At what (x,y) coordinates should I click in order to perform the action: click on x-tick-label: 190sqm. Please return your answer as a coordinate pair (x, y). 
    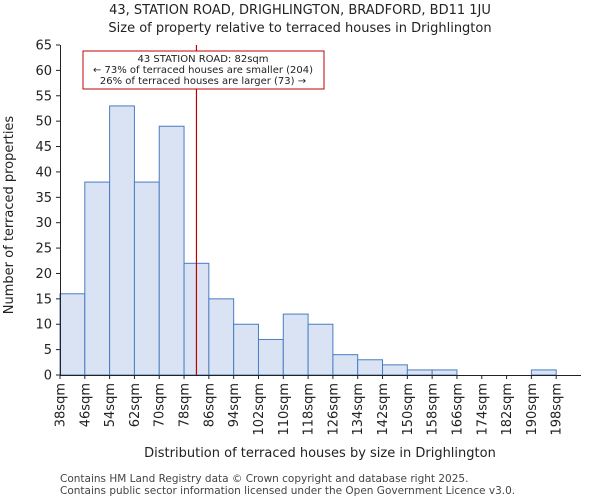
    Looking at the image, I should click on (532, 409).